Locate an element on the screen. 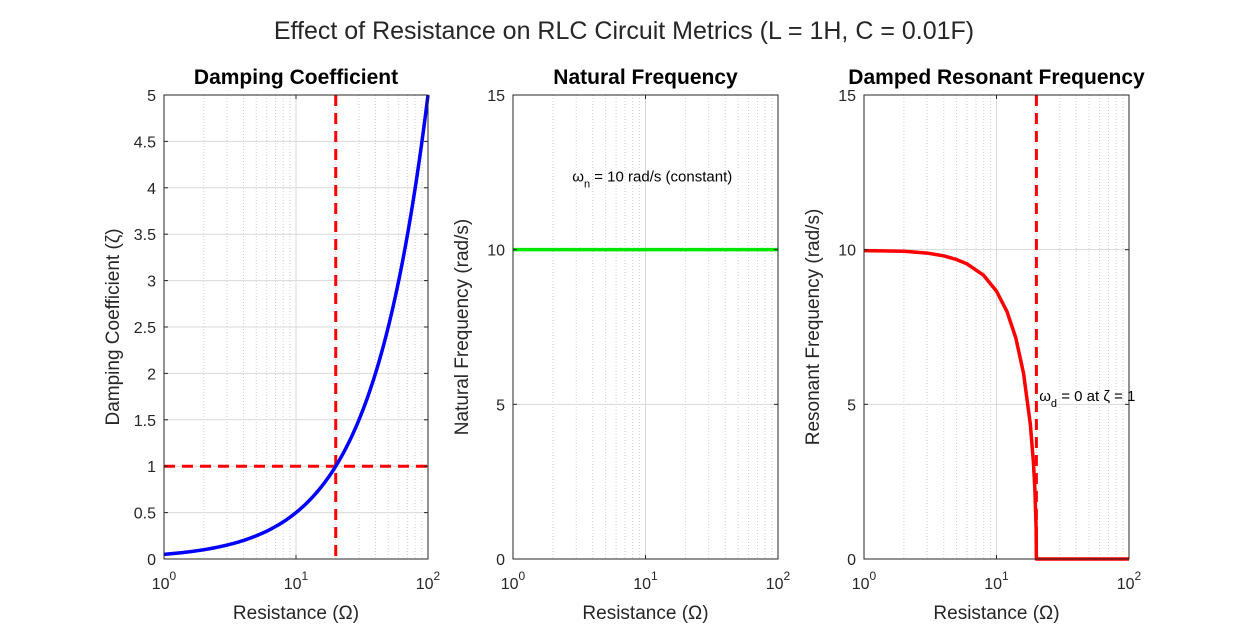 The image size is (1250, 625). chart-title: Natural Frequency is located at coordinates (645, 77).